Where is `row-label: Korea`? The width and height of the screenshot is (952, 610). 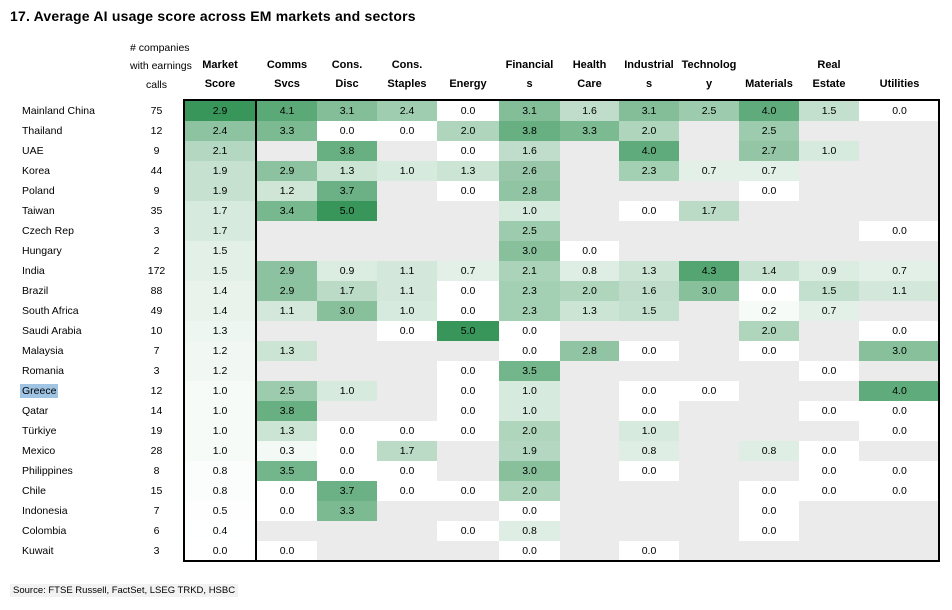
row-label: Korea is located at coordinates (69, 171).